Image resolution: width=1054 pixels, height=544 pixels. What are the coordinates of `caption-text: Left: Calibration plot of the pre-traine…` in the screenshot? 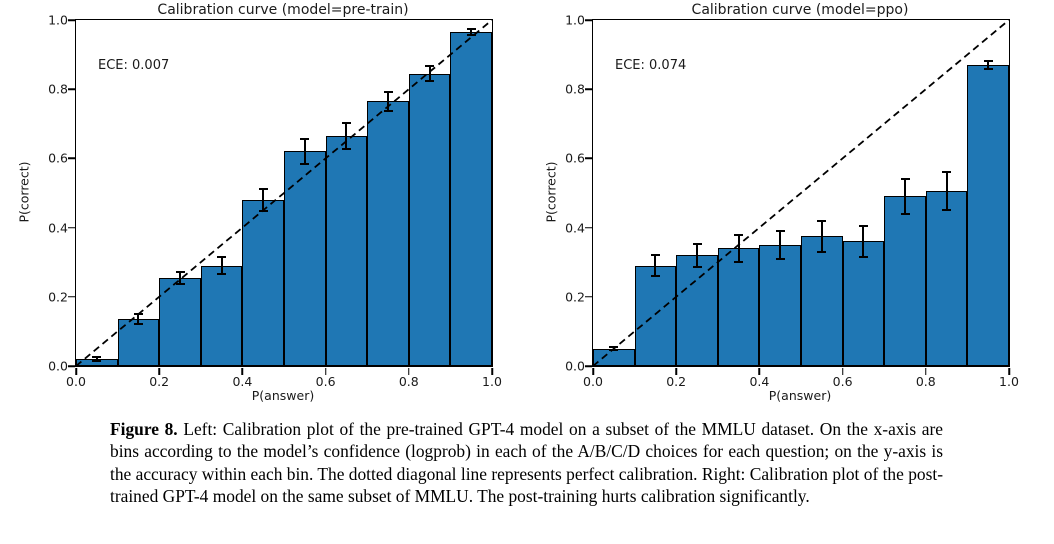 It's located at (526, 463).